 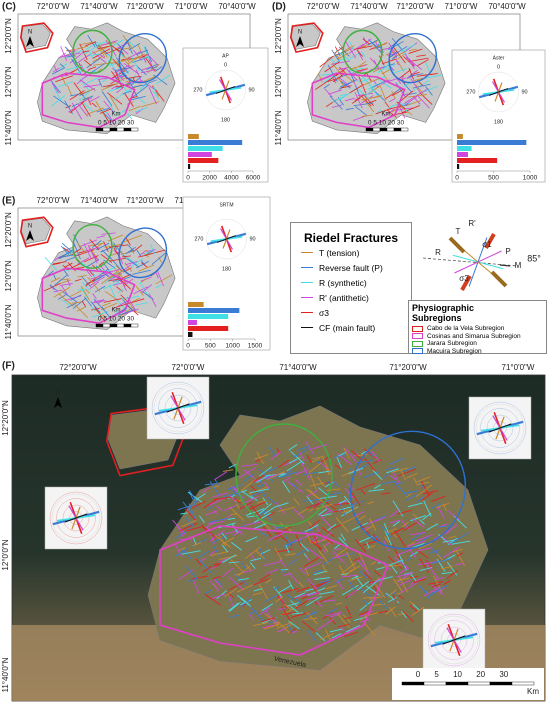 I want to click on legend-swatch, so click(x=307, y=252).